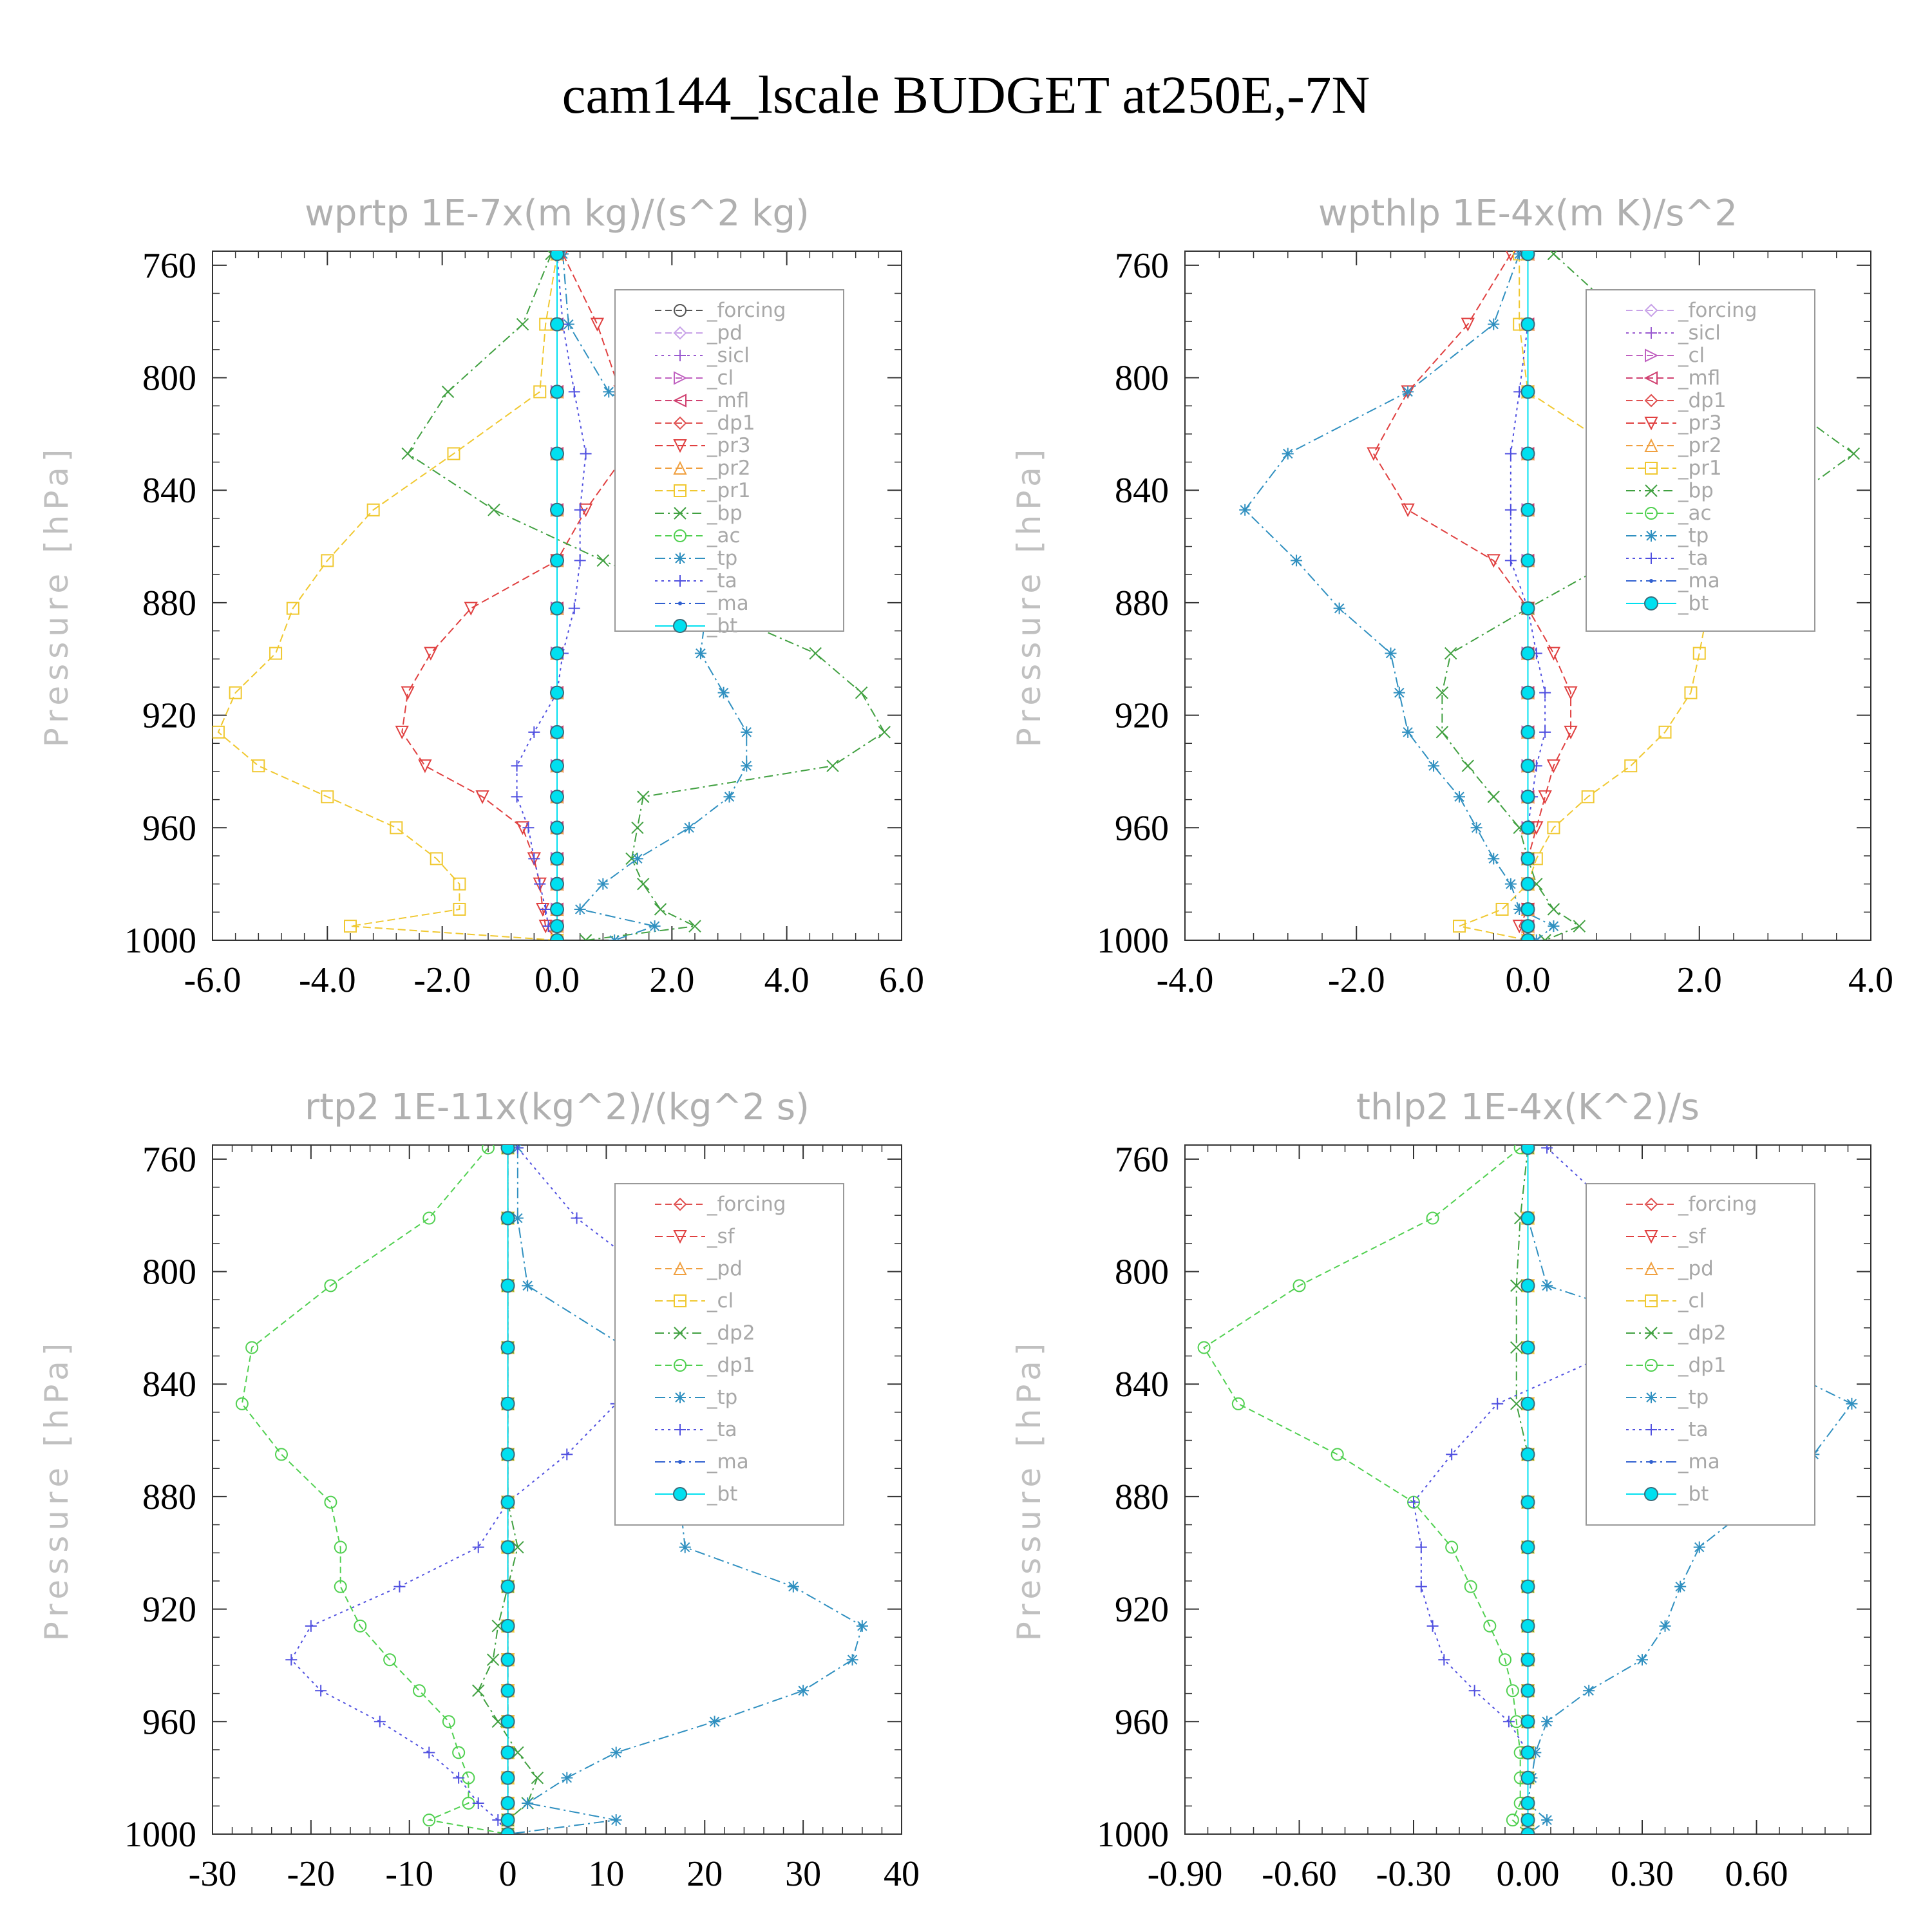 This screenshot has width=1932, height=1932. What do you see at coordinates (646, 596) in the screenshot?
I see `series-line_bp` at bounding box center [646, 596].